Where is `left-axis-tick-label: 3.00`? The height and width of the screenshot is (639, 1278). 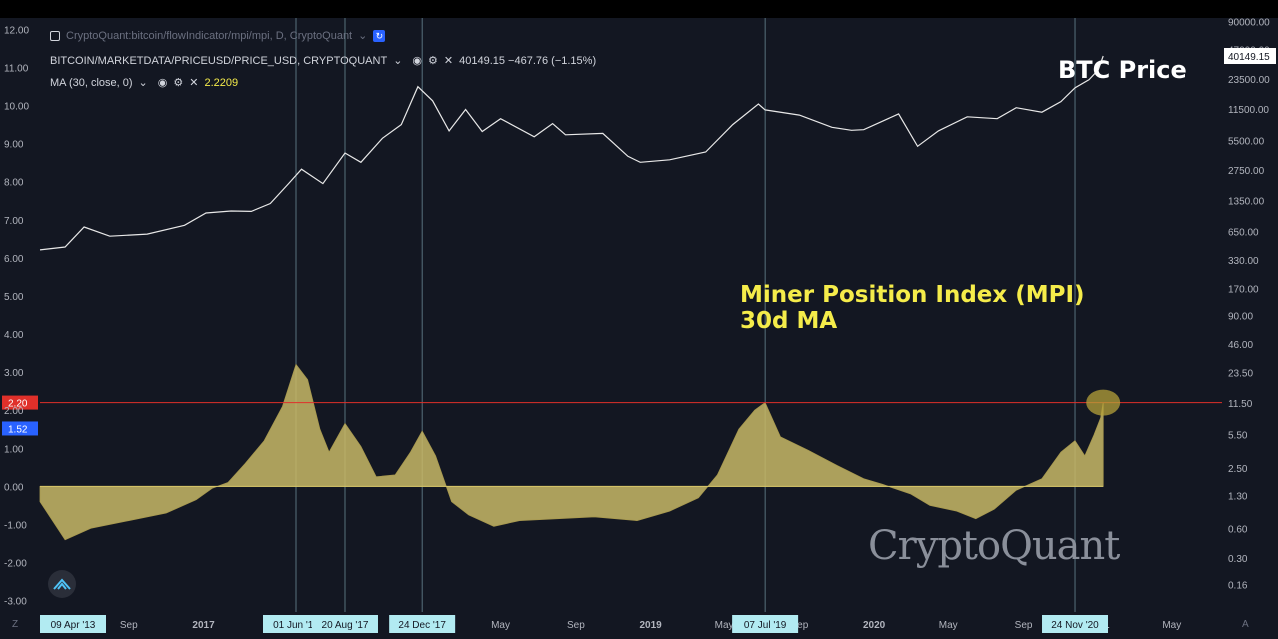 left-axis-tick-label: 3.00 is located at coordinates (14, 373).